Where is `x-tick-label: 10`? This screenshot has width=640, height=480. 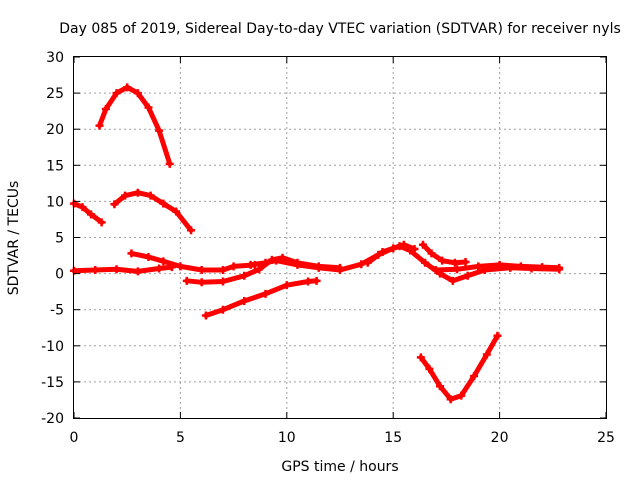 x-tick-label: 10 is located at coordinates (287, 438).